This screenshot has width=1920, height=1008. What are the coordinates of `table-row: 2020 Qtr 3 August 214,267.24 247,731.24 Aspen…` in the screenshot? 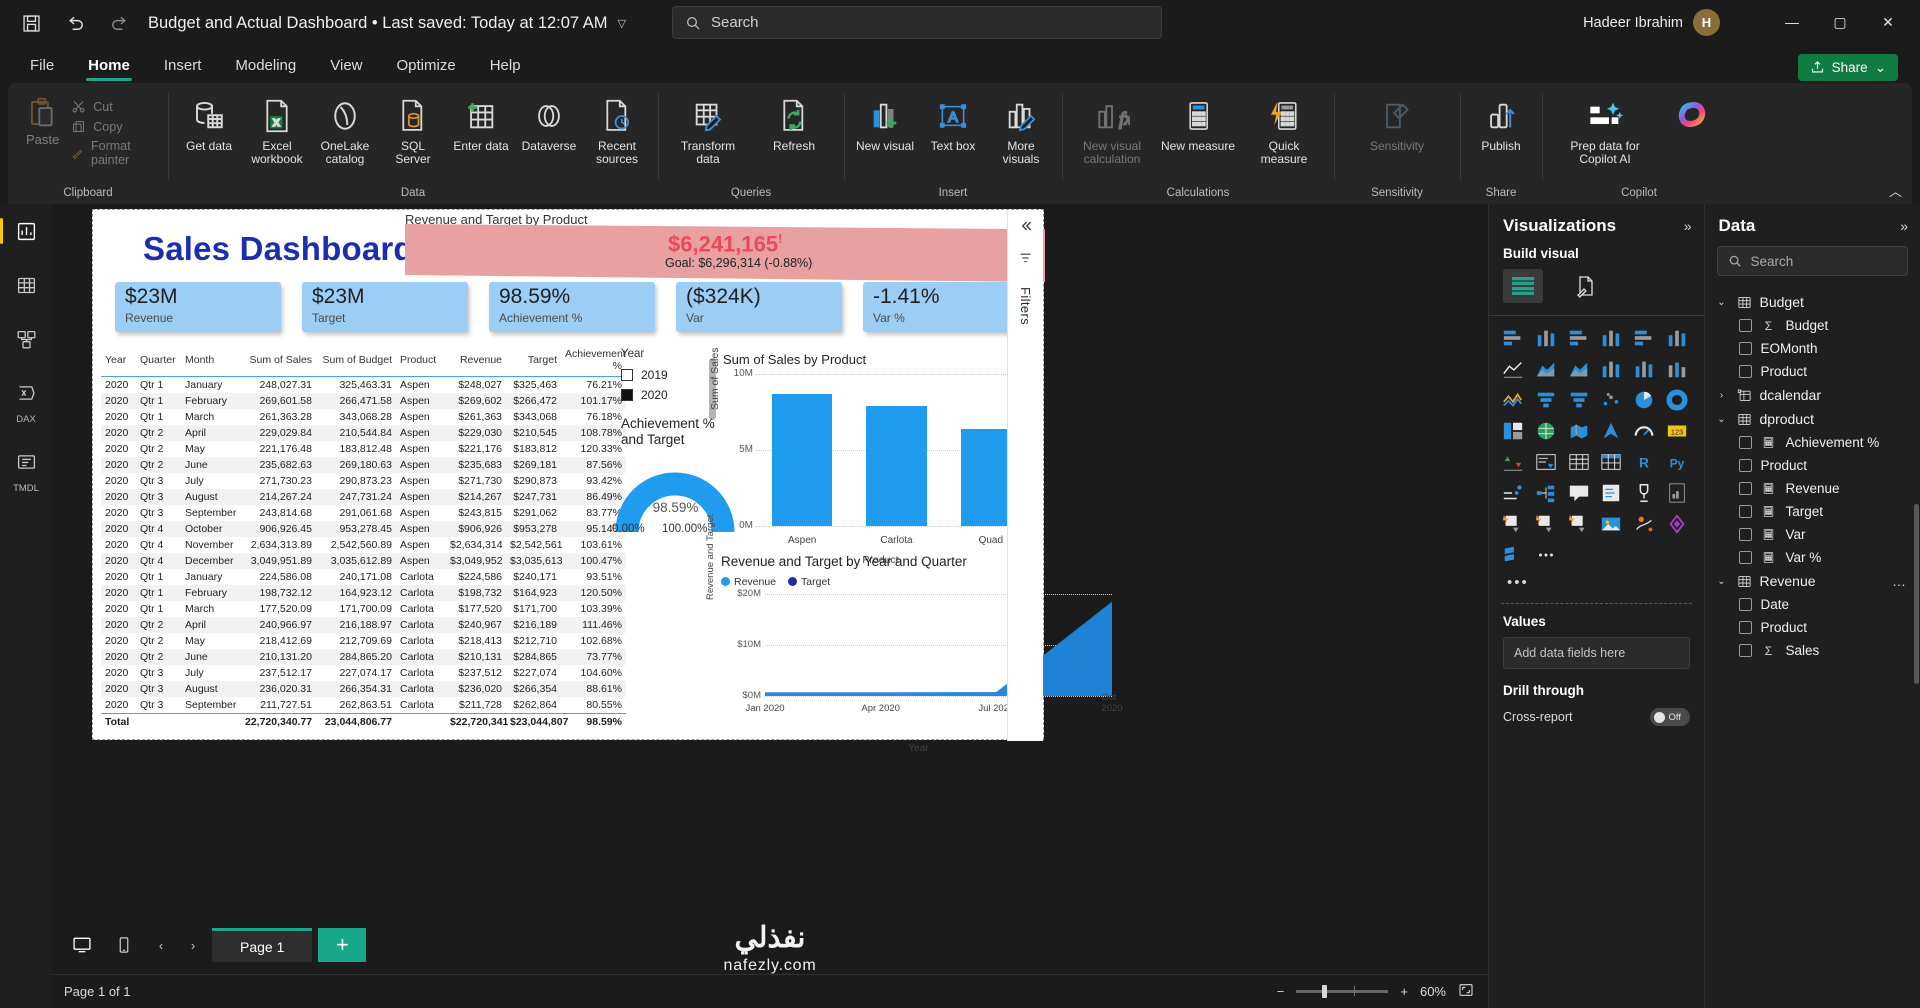 It's located at (363, 497).